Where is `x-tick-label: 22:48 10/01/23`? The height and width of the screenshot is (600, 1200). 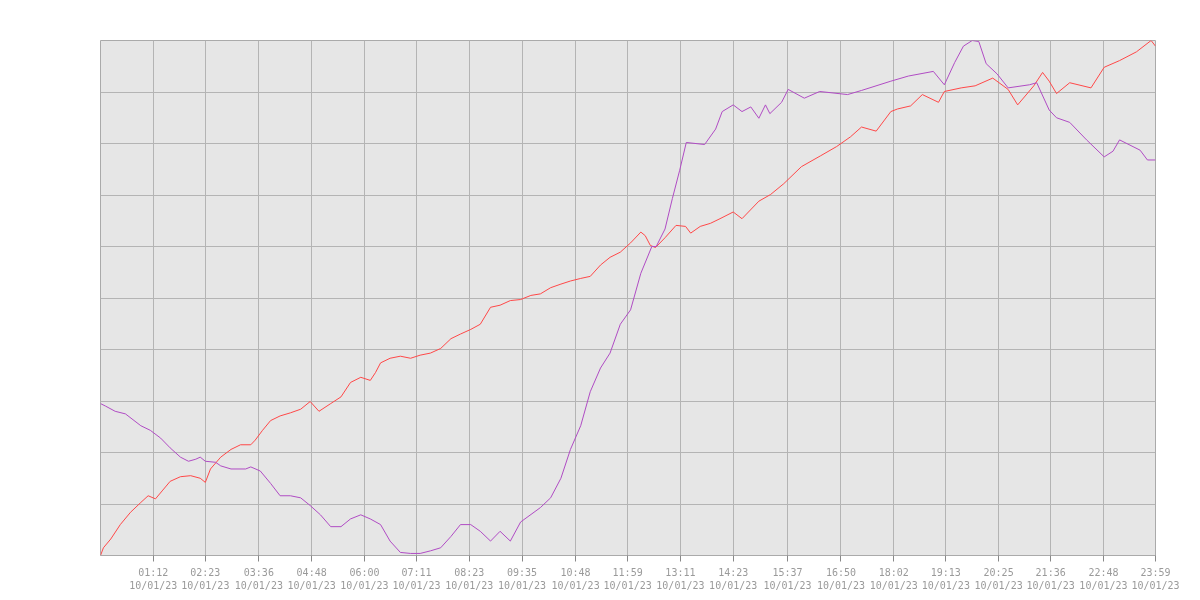
x-tick-label: 22:48 10/01/23 is located at coordinates (1103, 578).